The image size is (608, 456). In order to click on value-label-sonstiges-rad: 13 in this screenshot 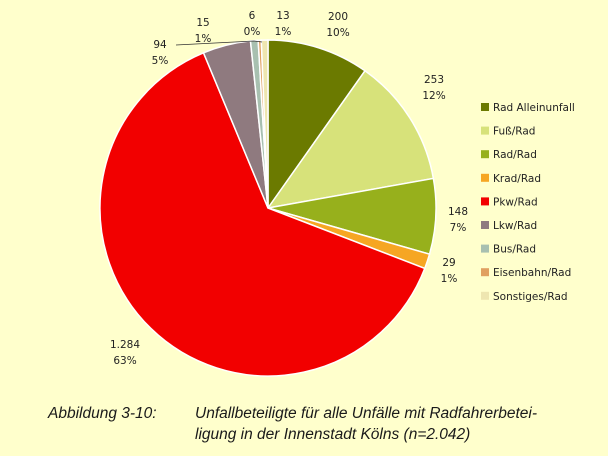, I will do `click(282, 16)`.